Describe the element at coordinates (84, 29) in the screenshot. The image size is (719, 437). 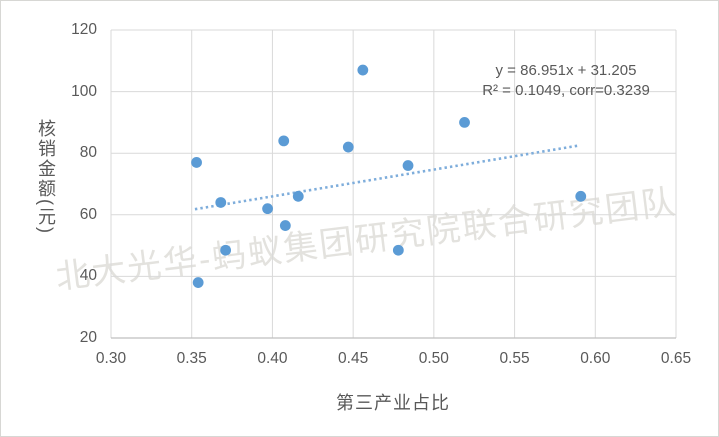
I see `y-tick-label: 120` at that location.